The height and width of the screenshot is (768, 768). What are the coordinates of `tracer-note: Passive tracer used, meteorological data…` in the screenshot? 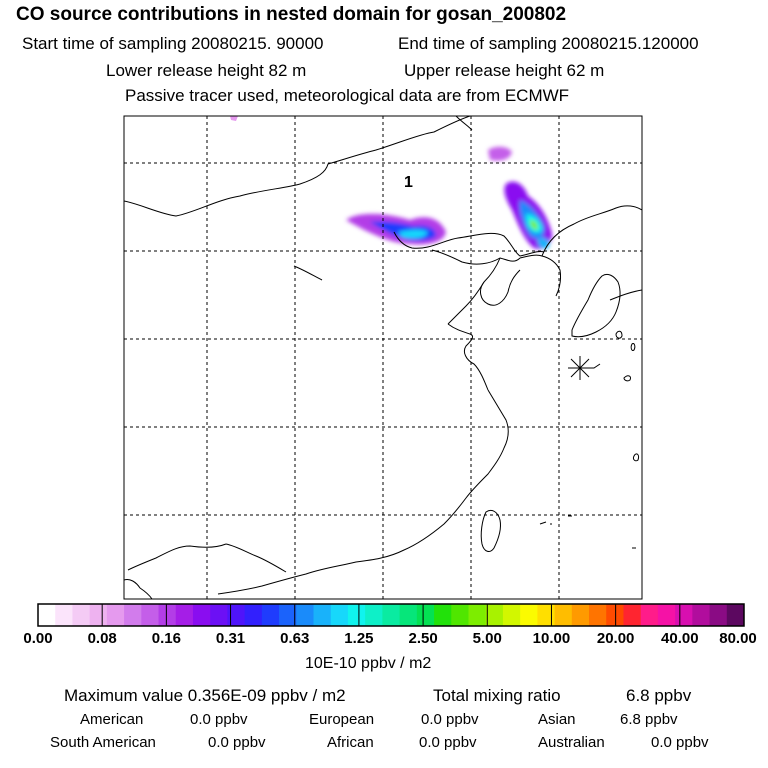 It's located at (347, 95).